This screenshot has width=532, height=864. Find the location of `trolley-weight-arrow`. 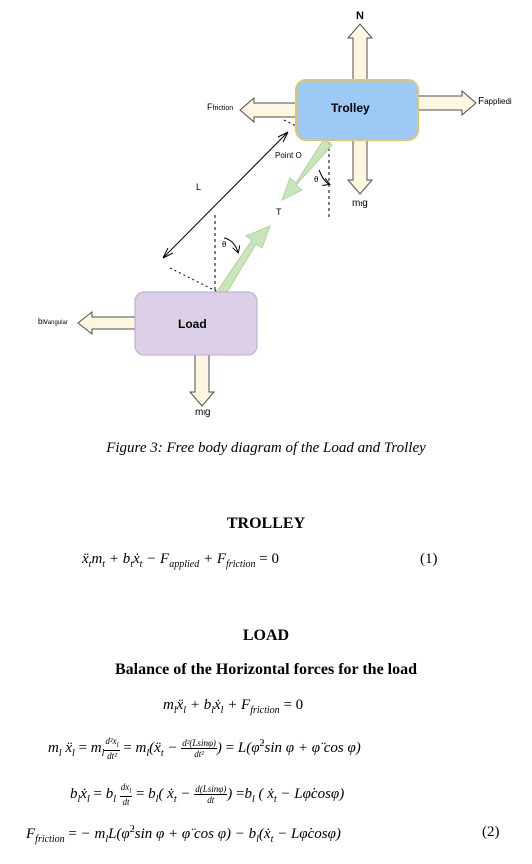

trolley-weight-arrow is located at coordinates (360, 167).